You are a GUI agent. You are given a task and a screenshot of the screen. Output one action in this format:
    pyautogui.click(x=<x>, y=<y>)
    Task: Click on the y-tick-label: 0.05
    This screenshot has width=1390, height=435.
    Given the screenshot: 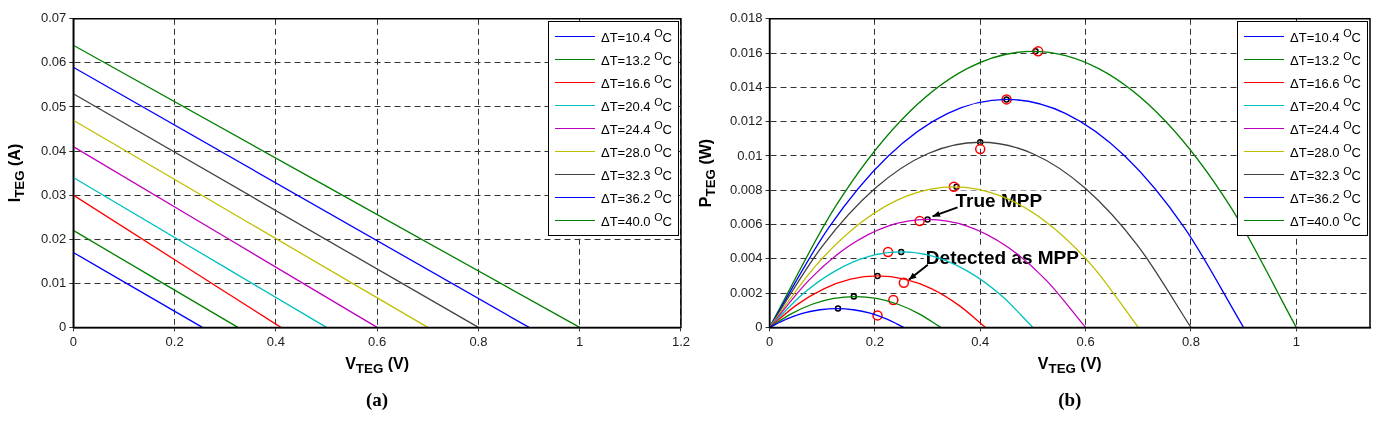 What is the action you would take?
    pyautogui.click(x=53, y=106)
    